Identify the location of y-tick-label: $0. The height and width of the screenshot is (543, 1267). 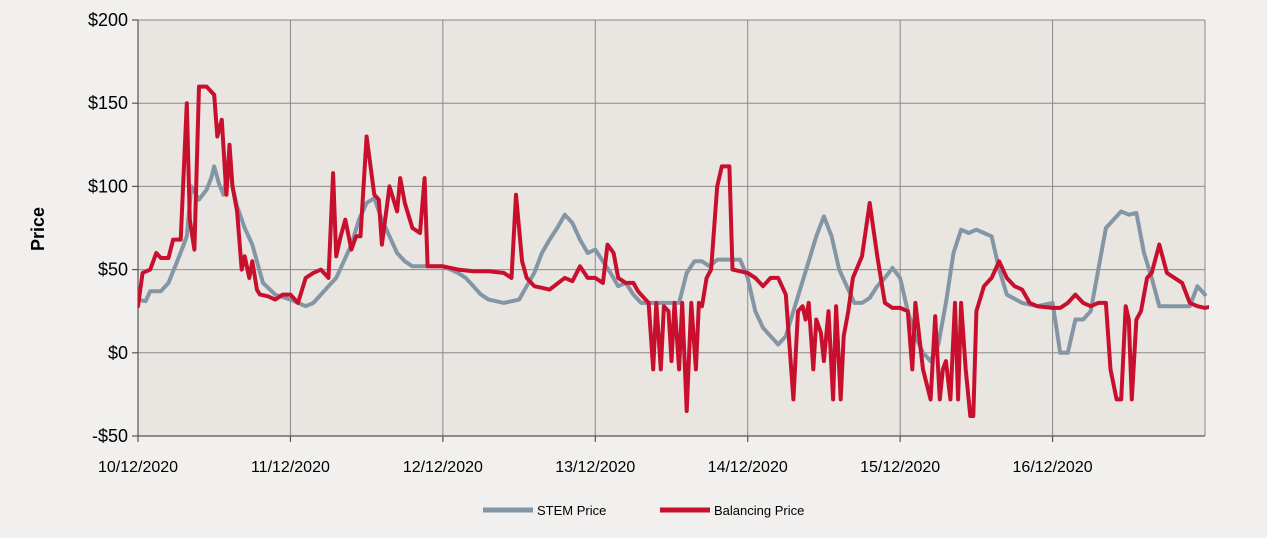
(118, 353).